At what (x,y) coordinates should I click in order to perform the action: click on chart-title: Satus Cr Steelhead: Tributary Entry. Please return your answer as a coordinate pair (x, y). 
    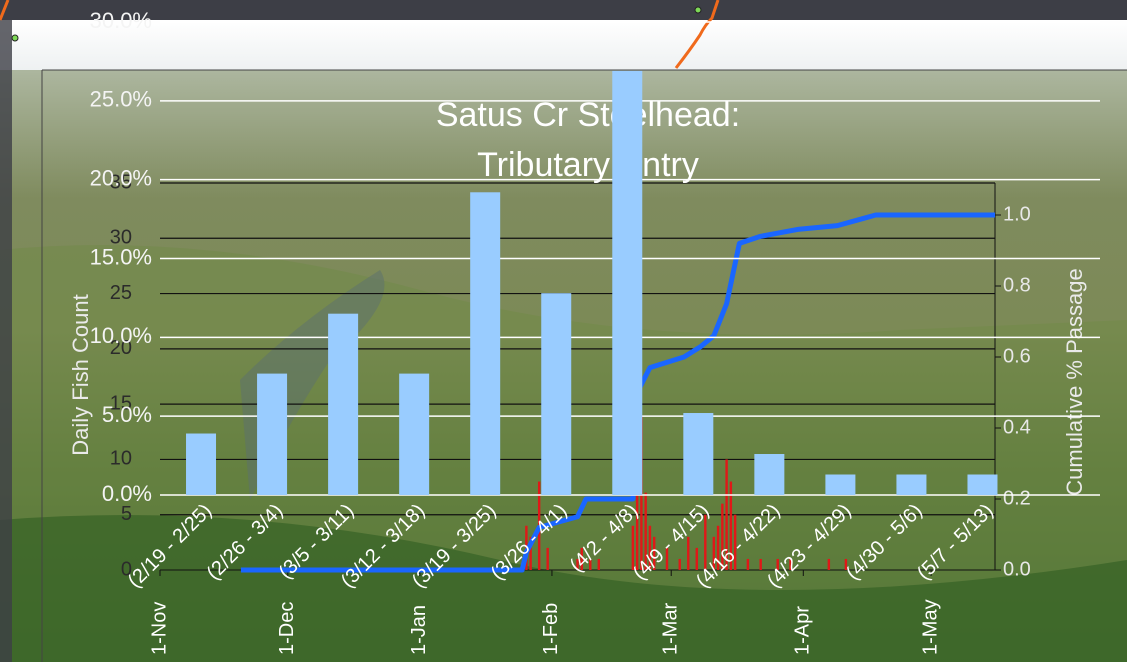
    Looking at the image, I should click on (588, 140).